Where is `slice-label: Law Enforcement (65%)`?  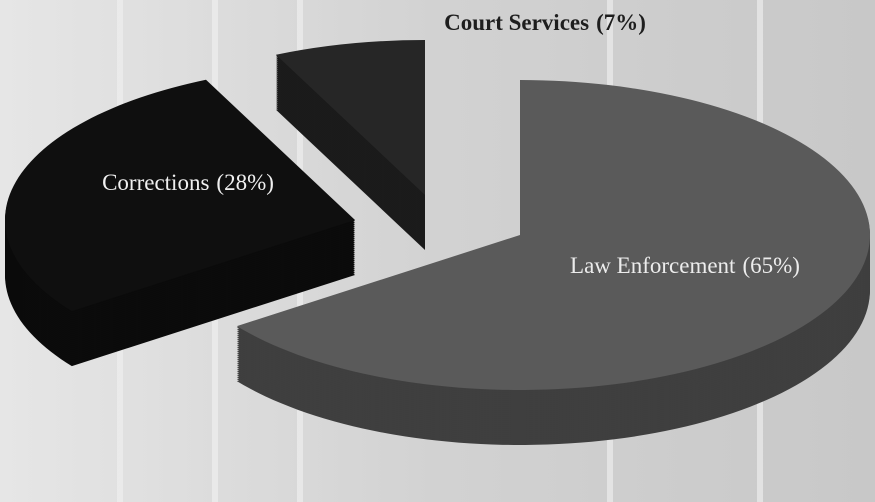 slice-label: Law Enforcement (65%) is located at coordinates (685, 265).